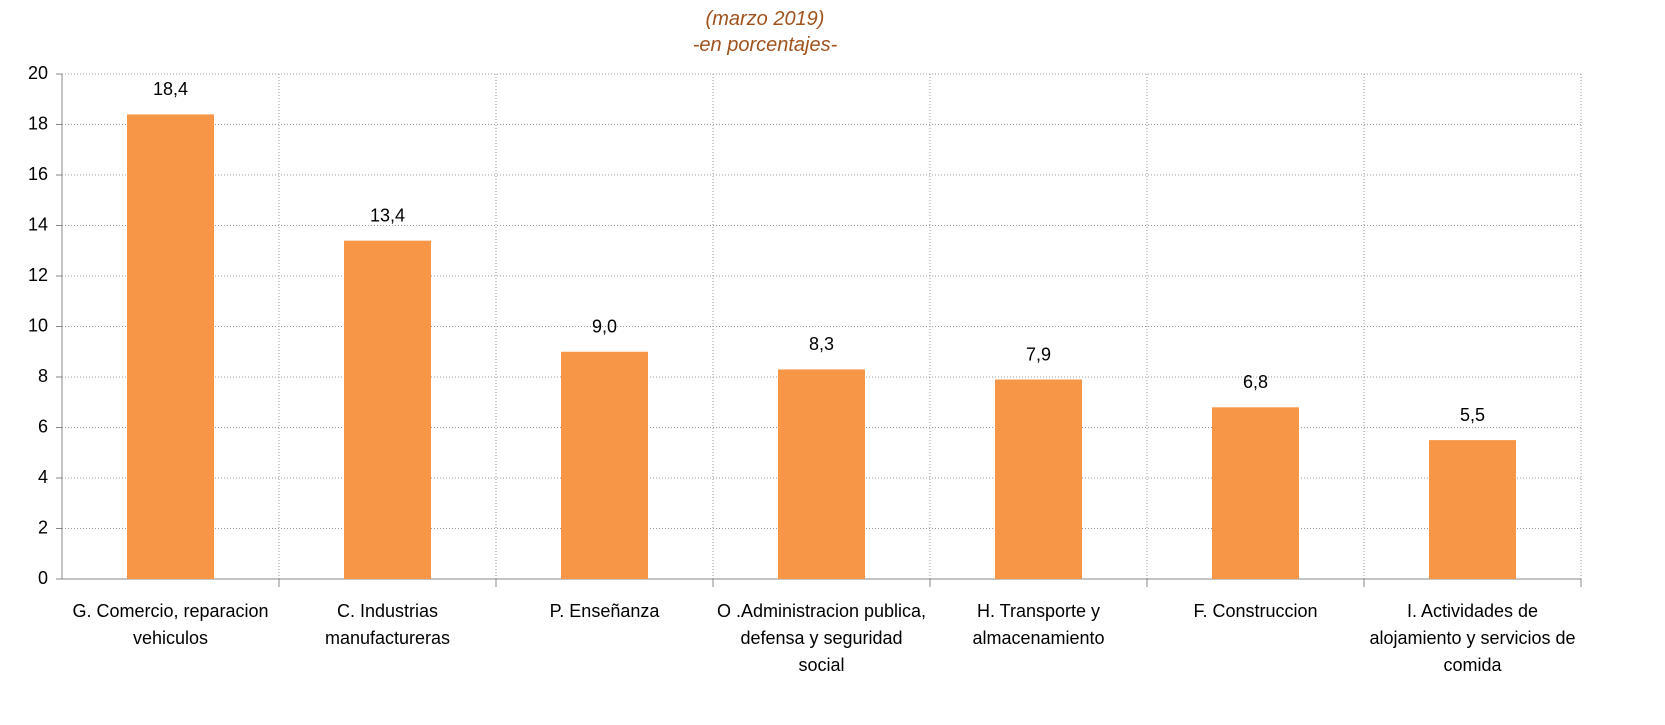 The height and width of the screenshot is (725, 1665). I want to click on x-tick-label: H. Transporte y almacenamiento, so click(1038, 624).